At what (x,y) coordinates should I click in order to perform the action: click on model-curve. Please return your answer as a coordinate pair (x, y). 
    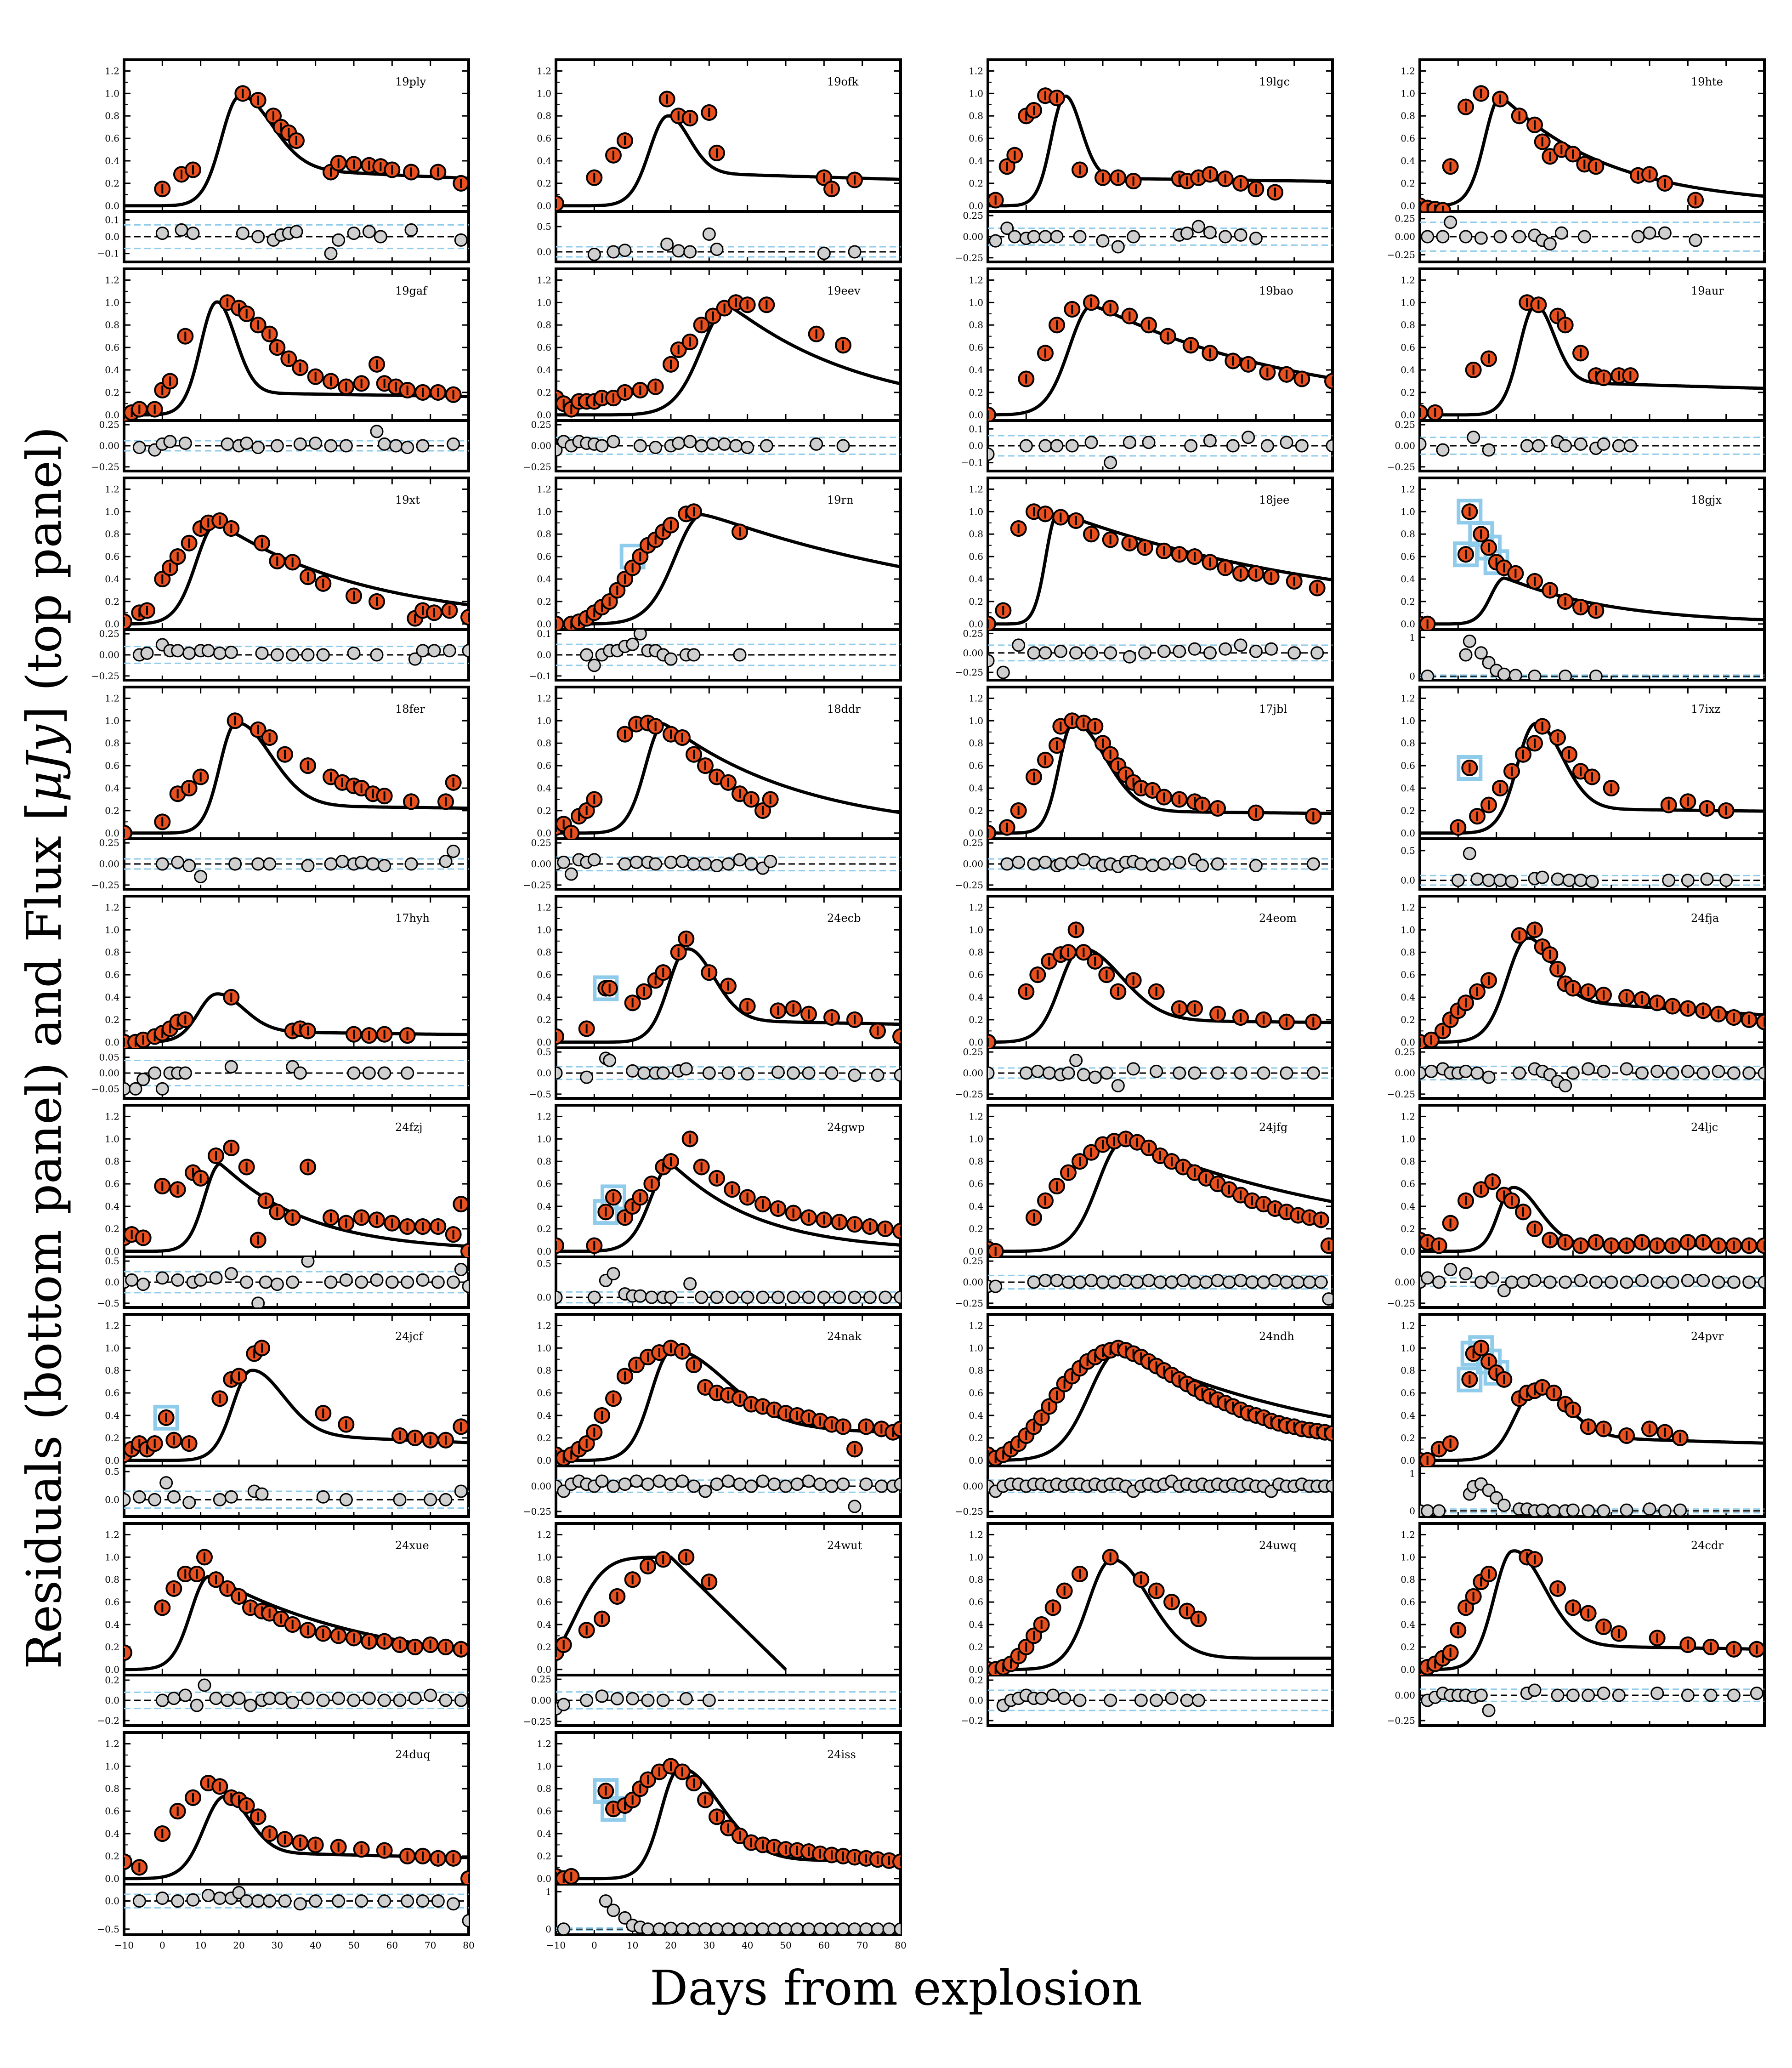
    Looking at the image, I should click on (728, 1207).